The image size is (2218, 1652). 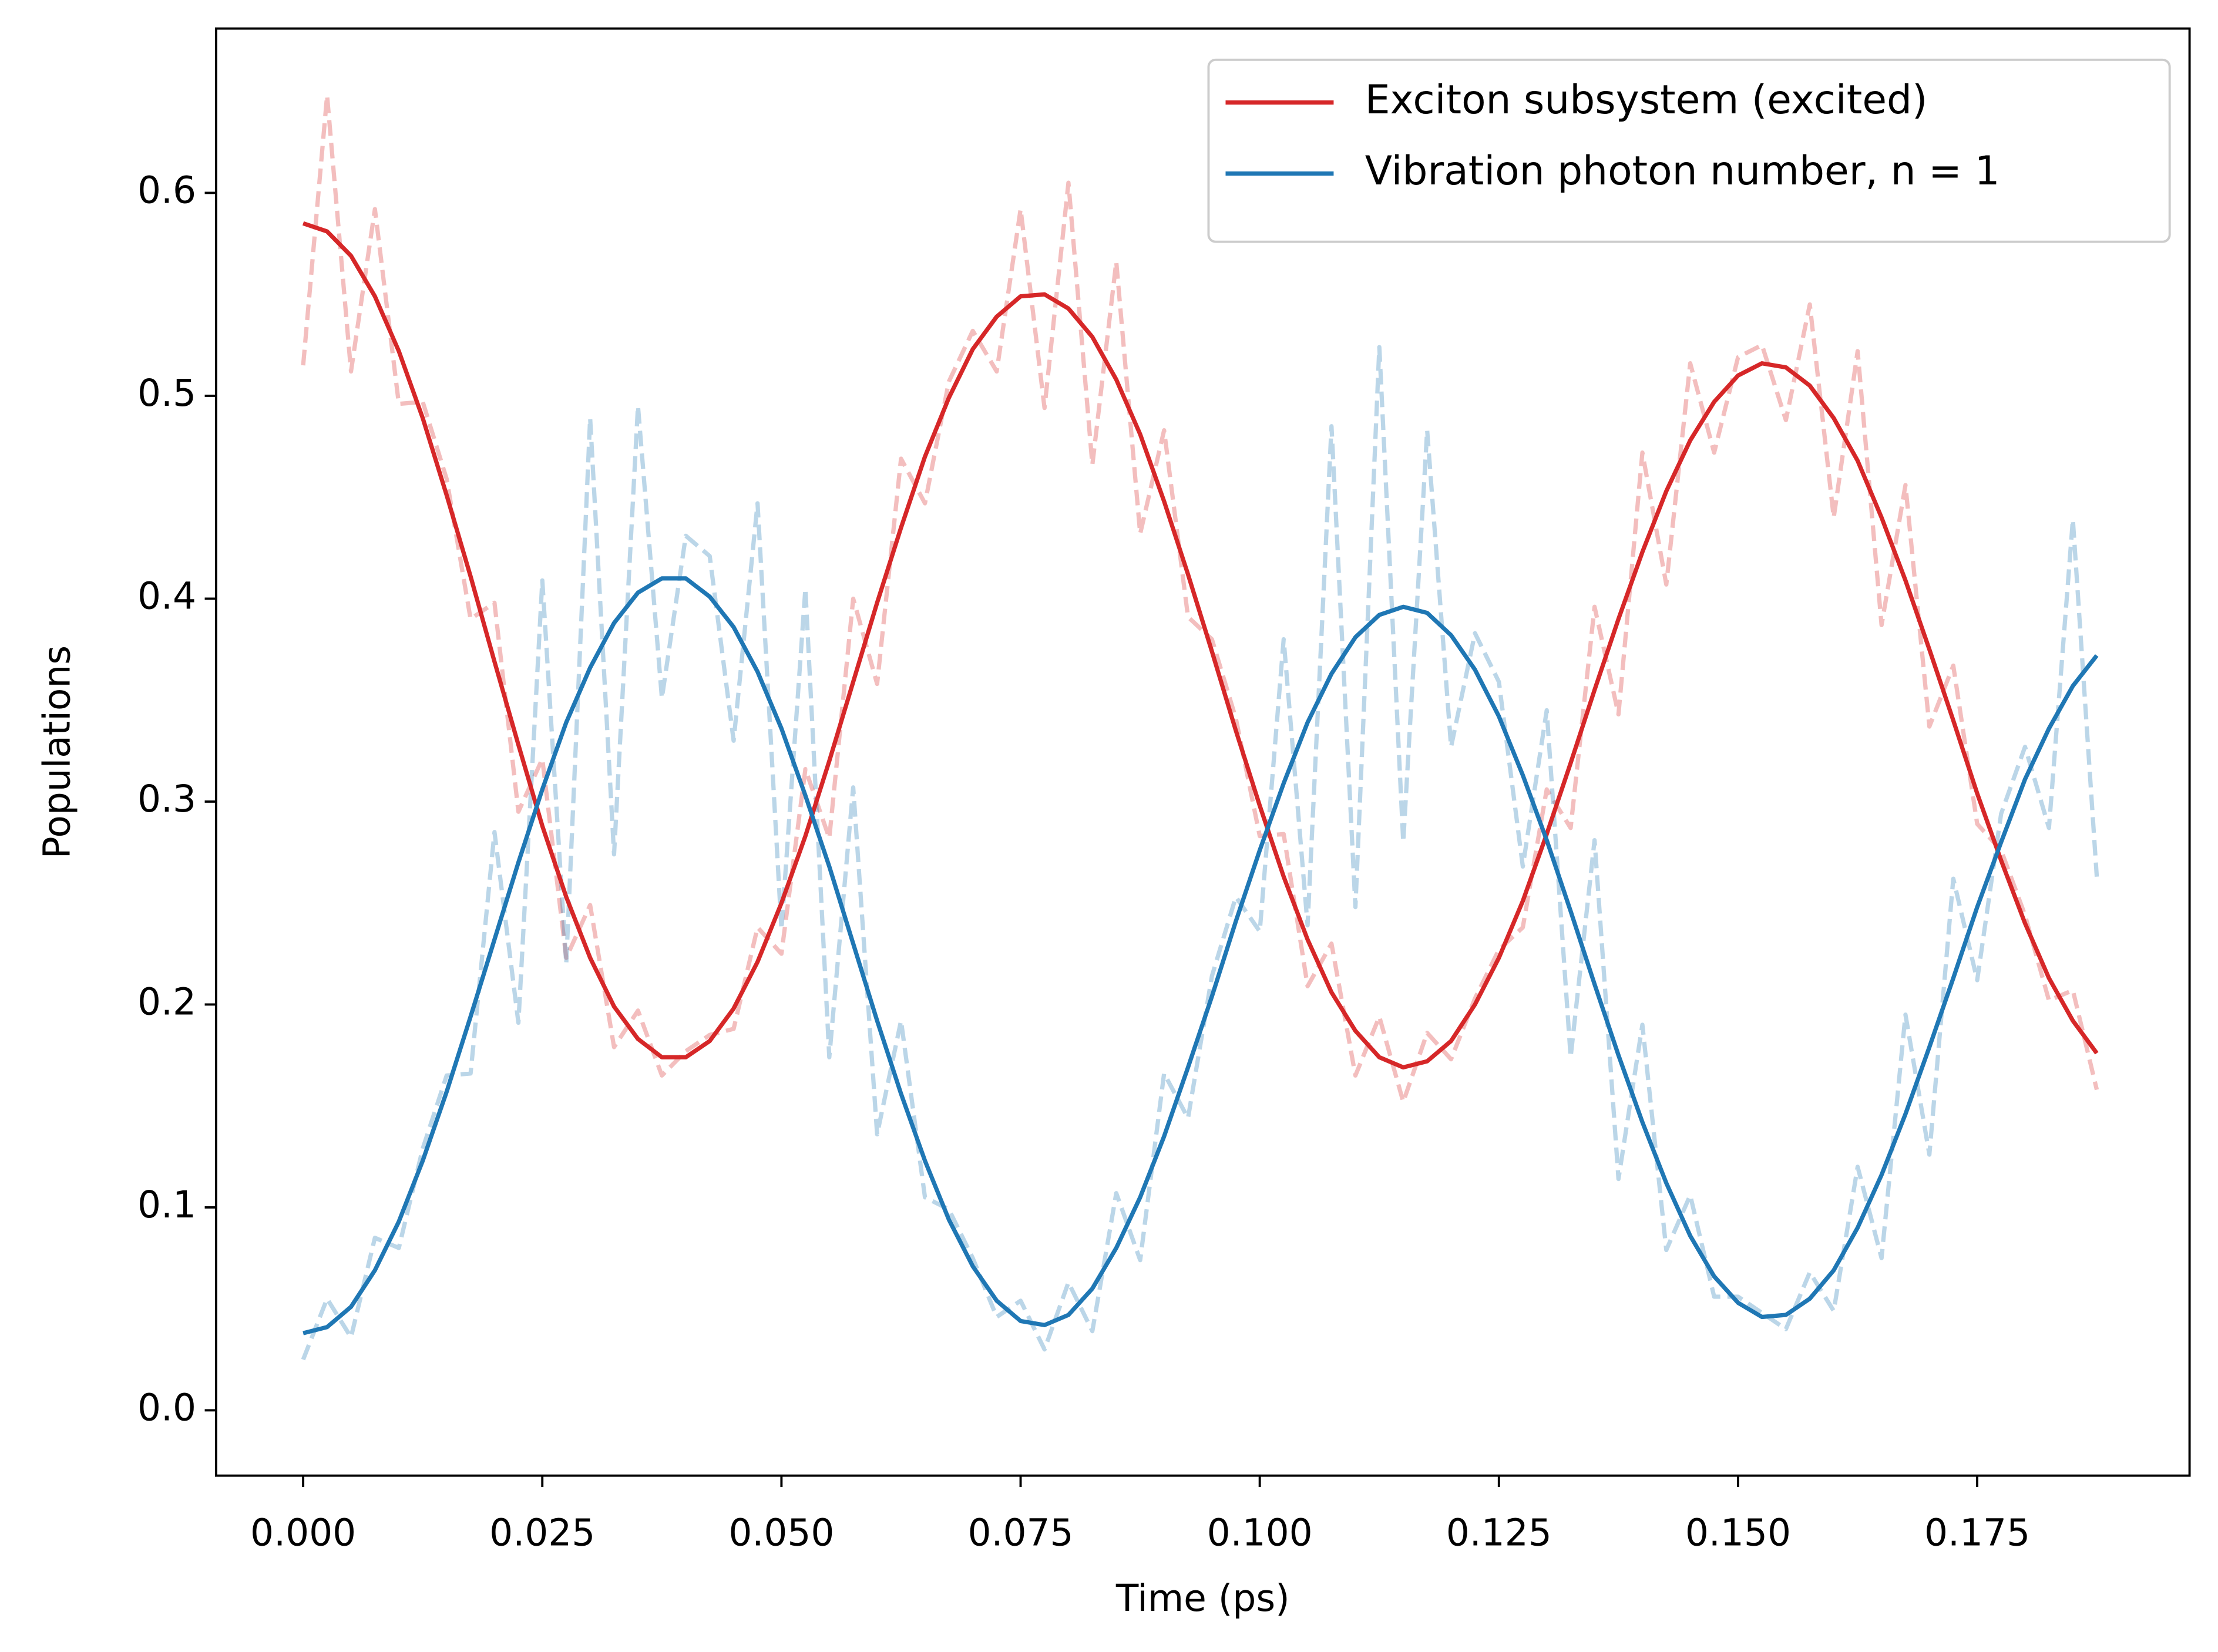 I want to click on x-tick-label: 0.175, so click(x=1977, y=1532).